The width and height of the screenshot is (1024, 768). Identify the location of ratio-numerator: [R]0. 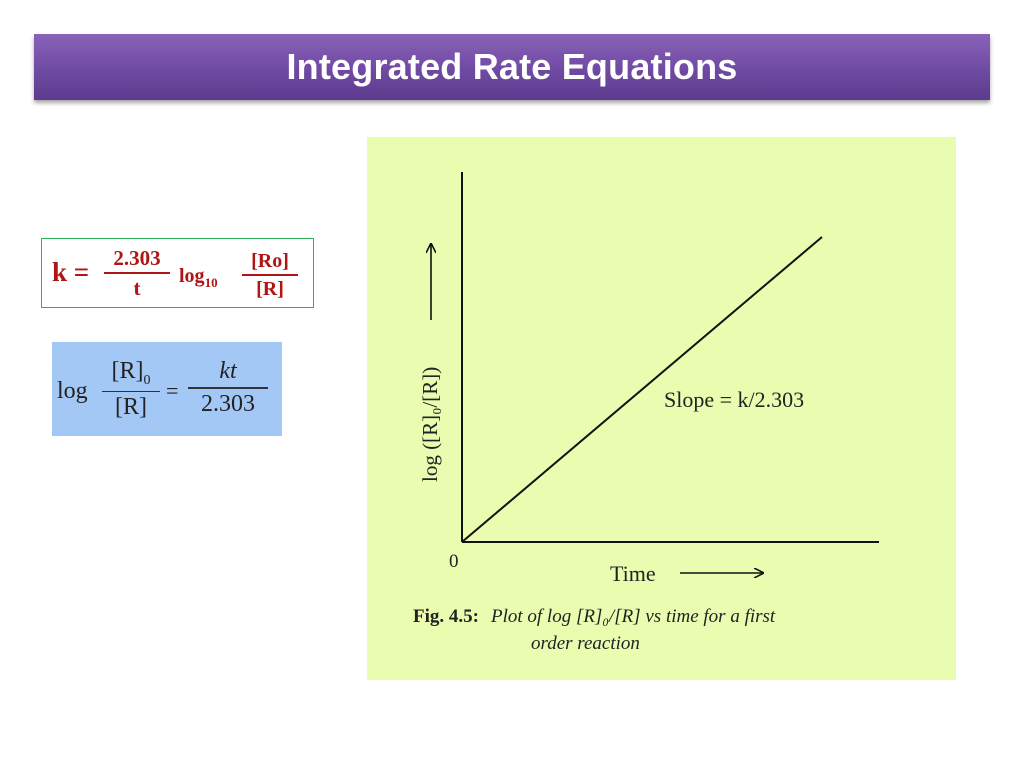
(131, 373).